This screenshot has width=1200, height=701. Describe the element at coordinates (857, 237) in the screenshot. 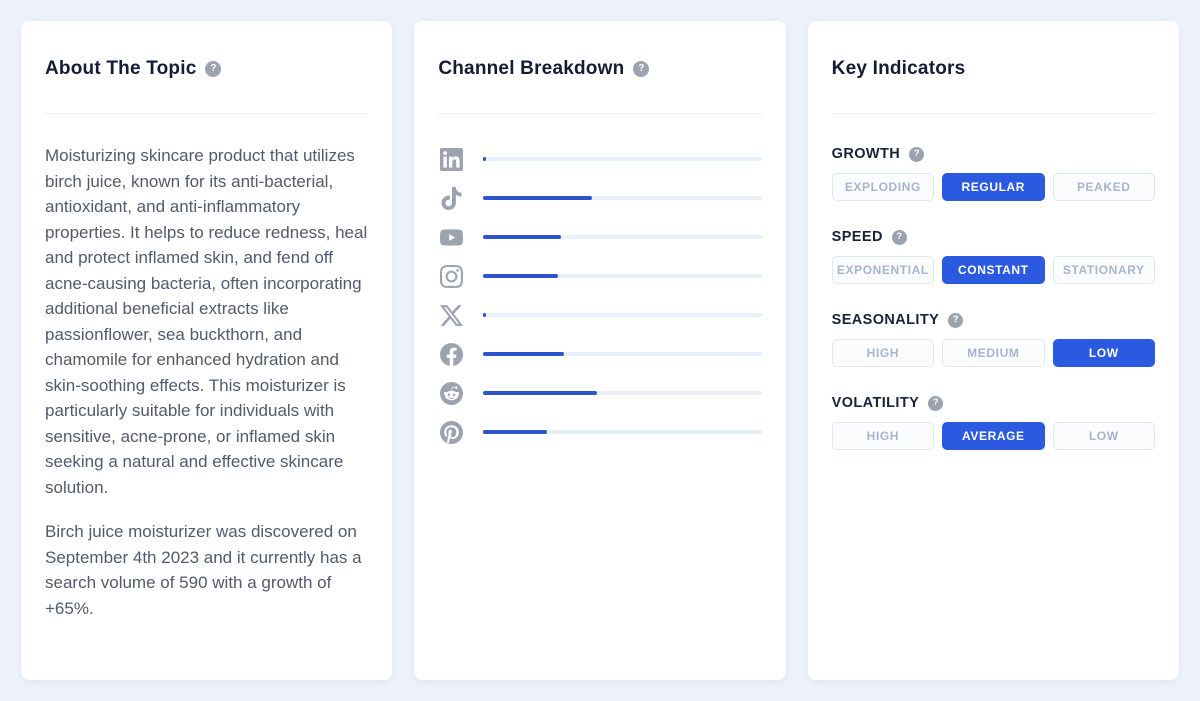

I see `indicator-label-speed: SPEED` at that location.